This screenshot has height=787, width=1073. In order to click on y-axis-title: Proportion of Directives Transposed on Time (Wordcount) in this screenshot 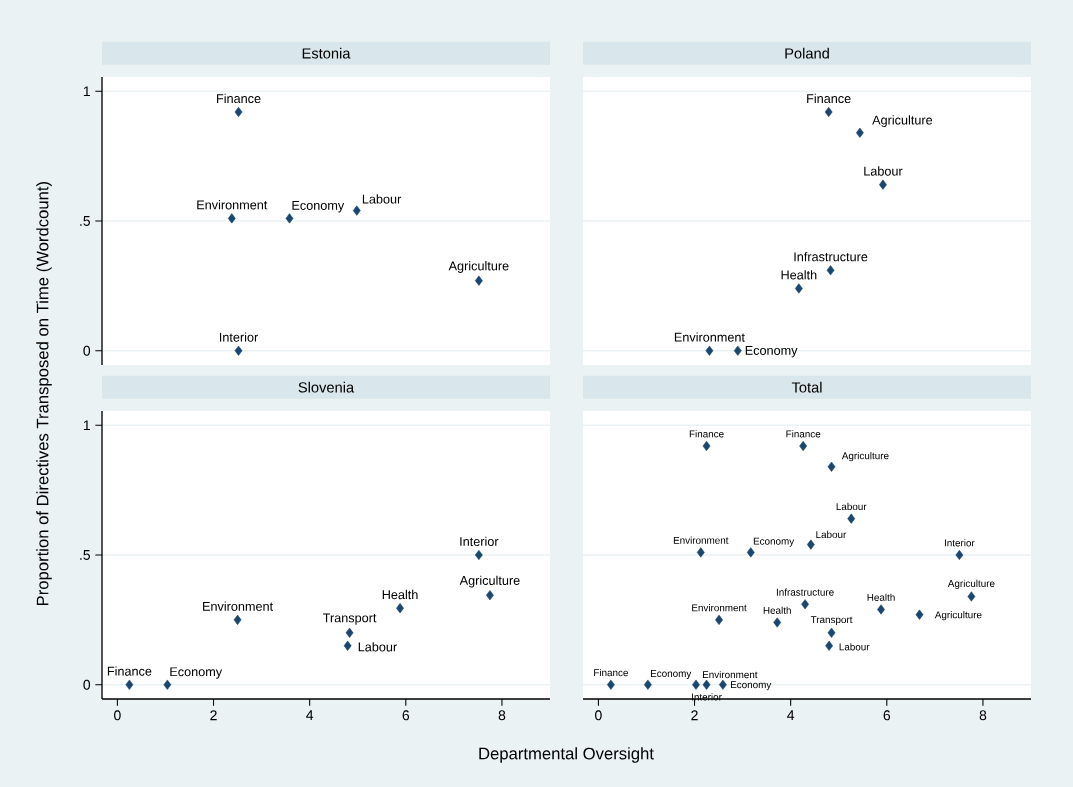, I will do `click(44, 394)`.